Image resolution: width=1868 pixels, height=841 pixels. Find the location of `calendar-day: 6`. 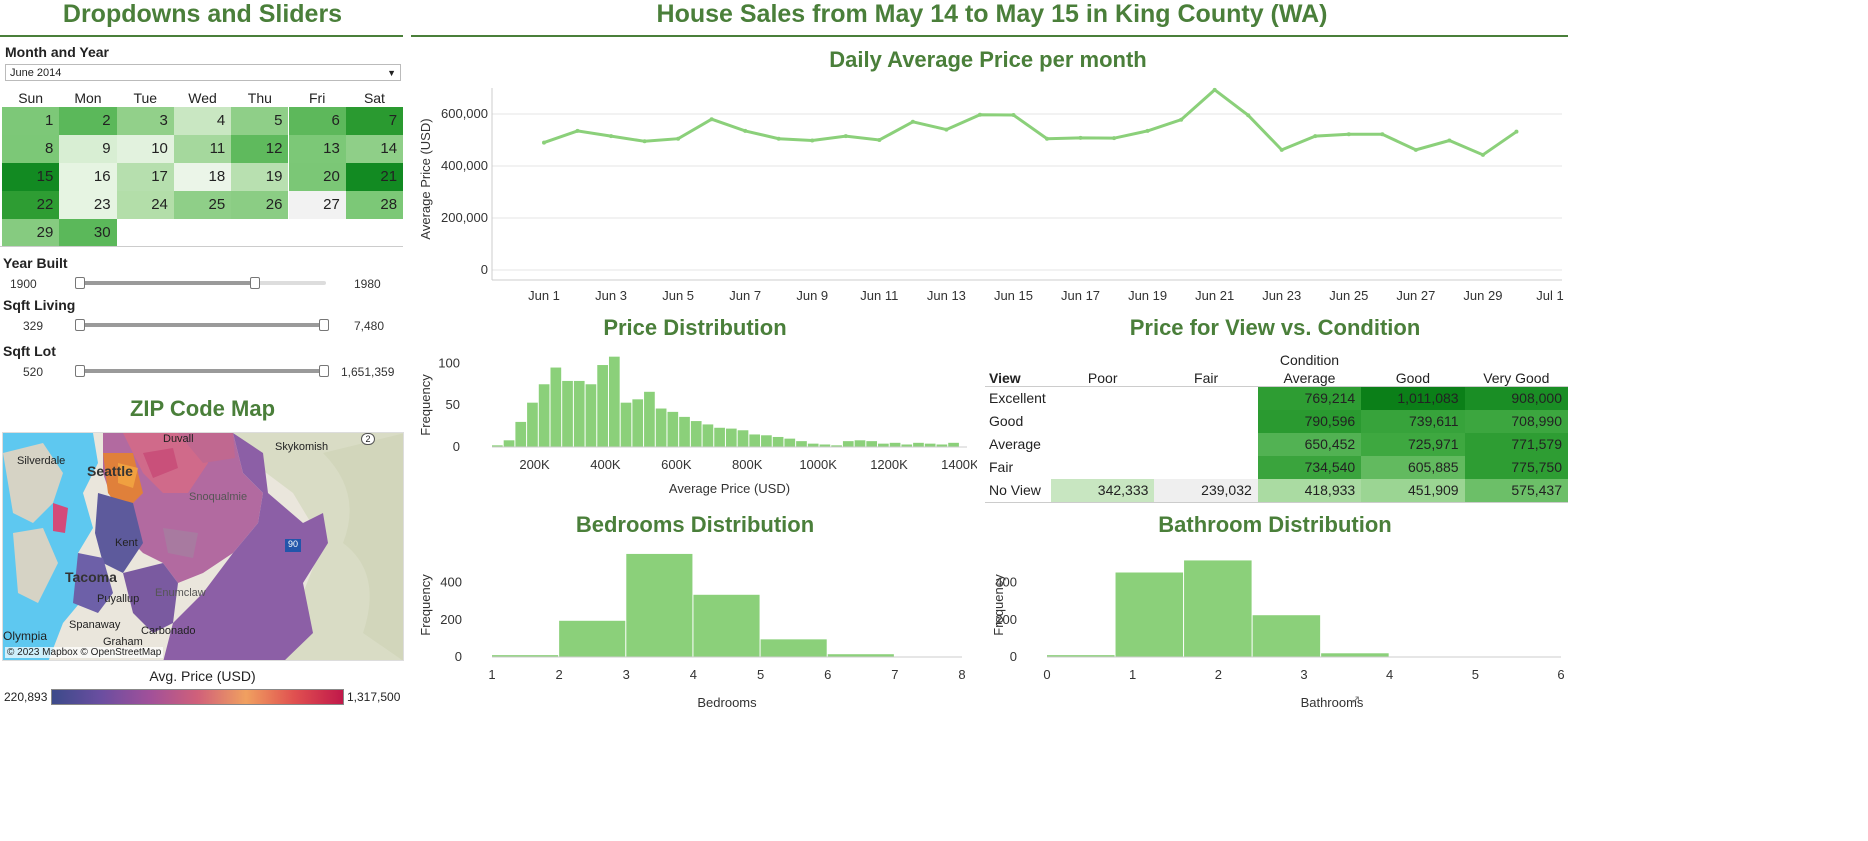

calendar-day: 6 is located at coordinates (317, 121).